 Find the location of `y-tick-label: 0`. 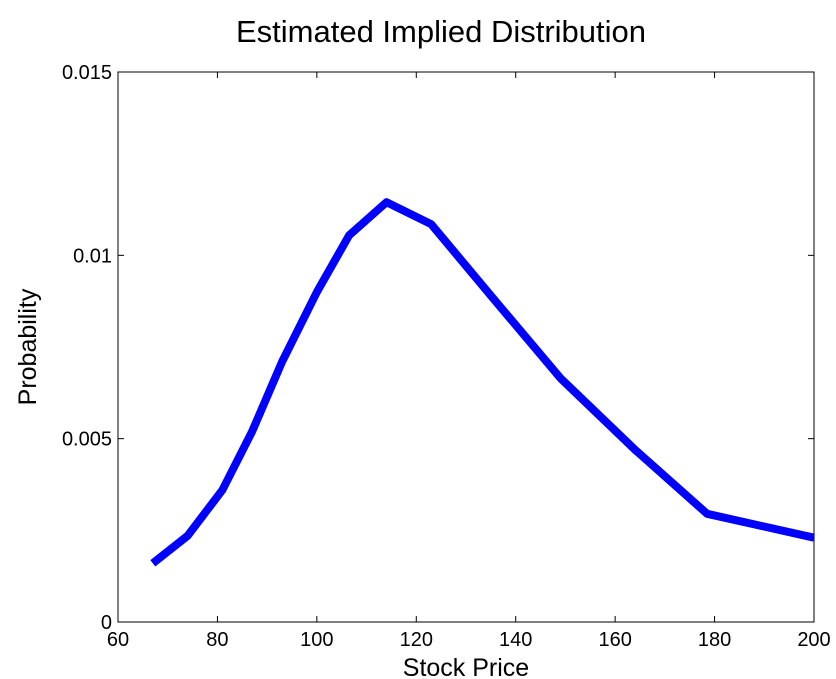

y-tick-label: 0 is located at coordinates (106, 623).